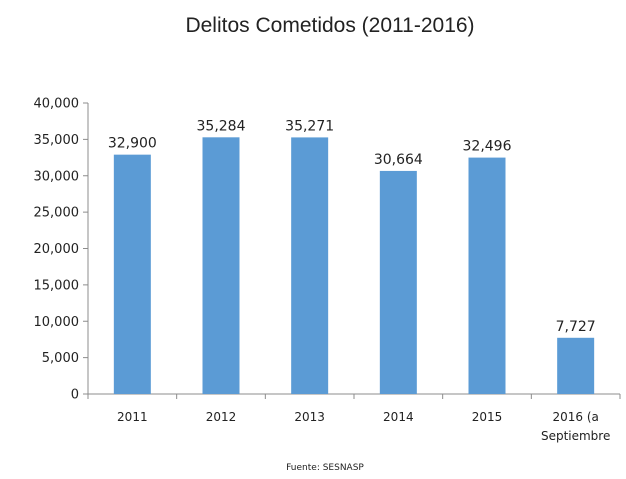  What do you see at coordinates (57, 176) in the screenshot?
I see `y-tick-label: 30,000` at bounding box center [57, 176].